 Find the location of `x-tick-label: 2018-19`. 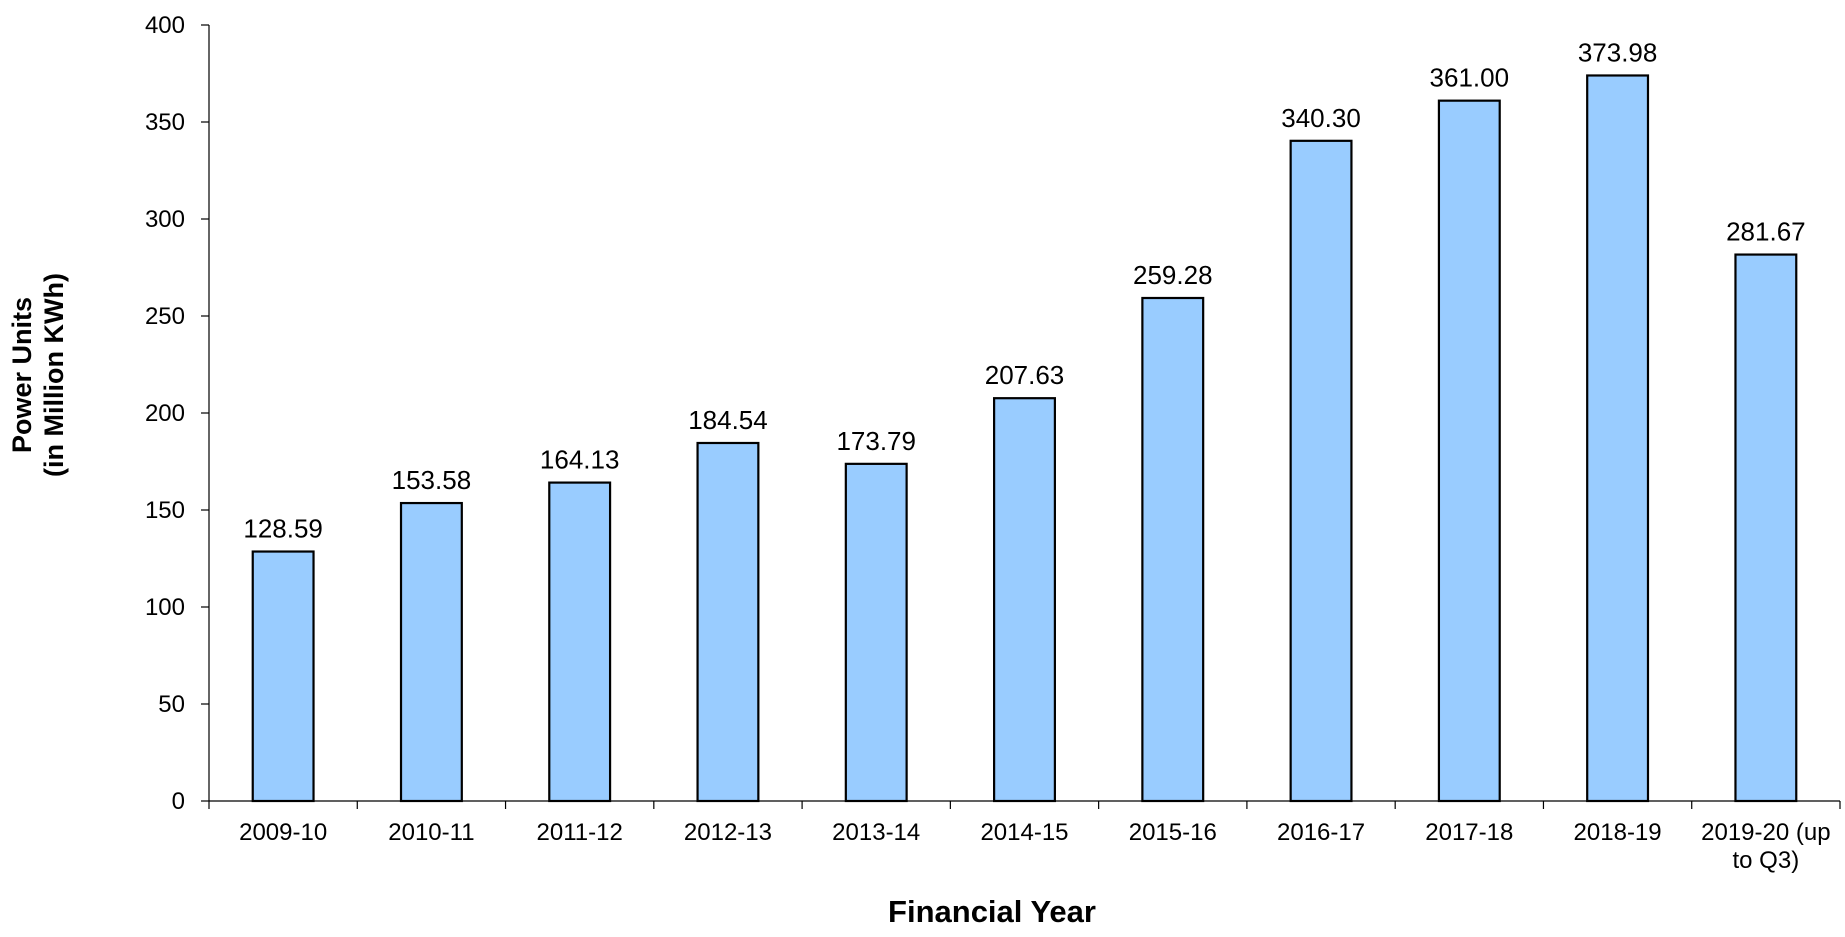

x-tick-label: 2018-19 is located at coordinates (1617, 832).